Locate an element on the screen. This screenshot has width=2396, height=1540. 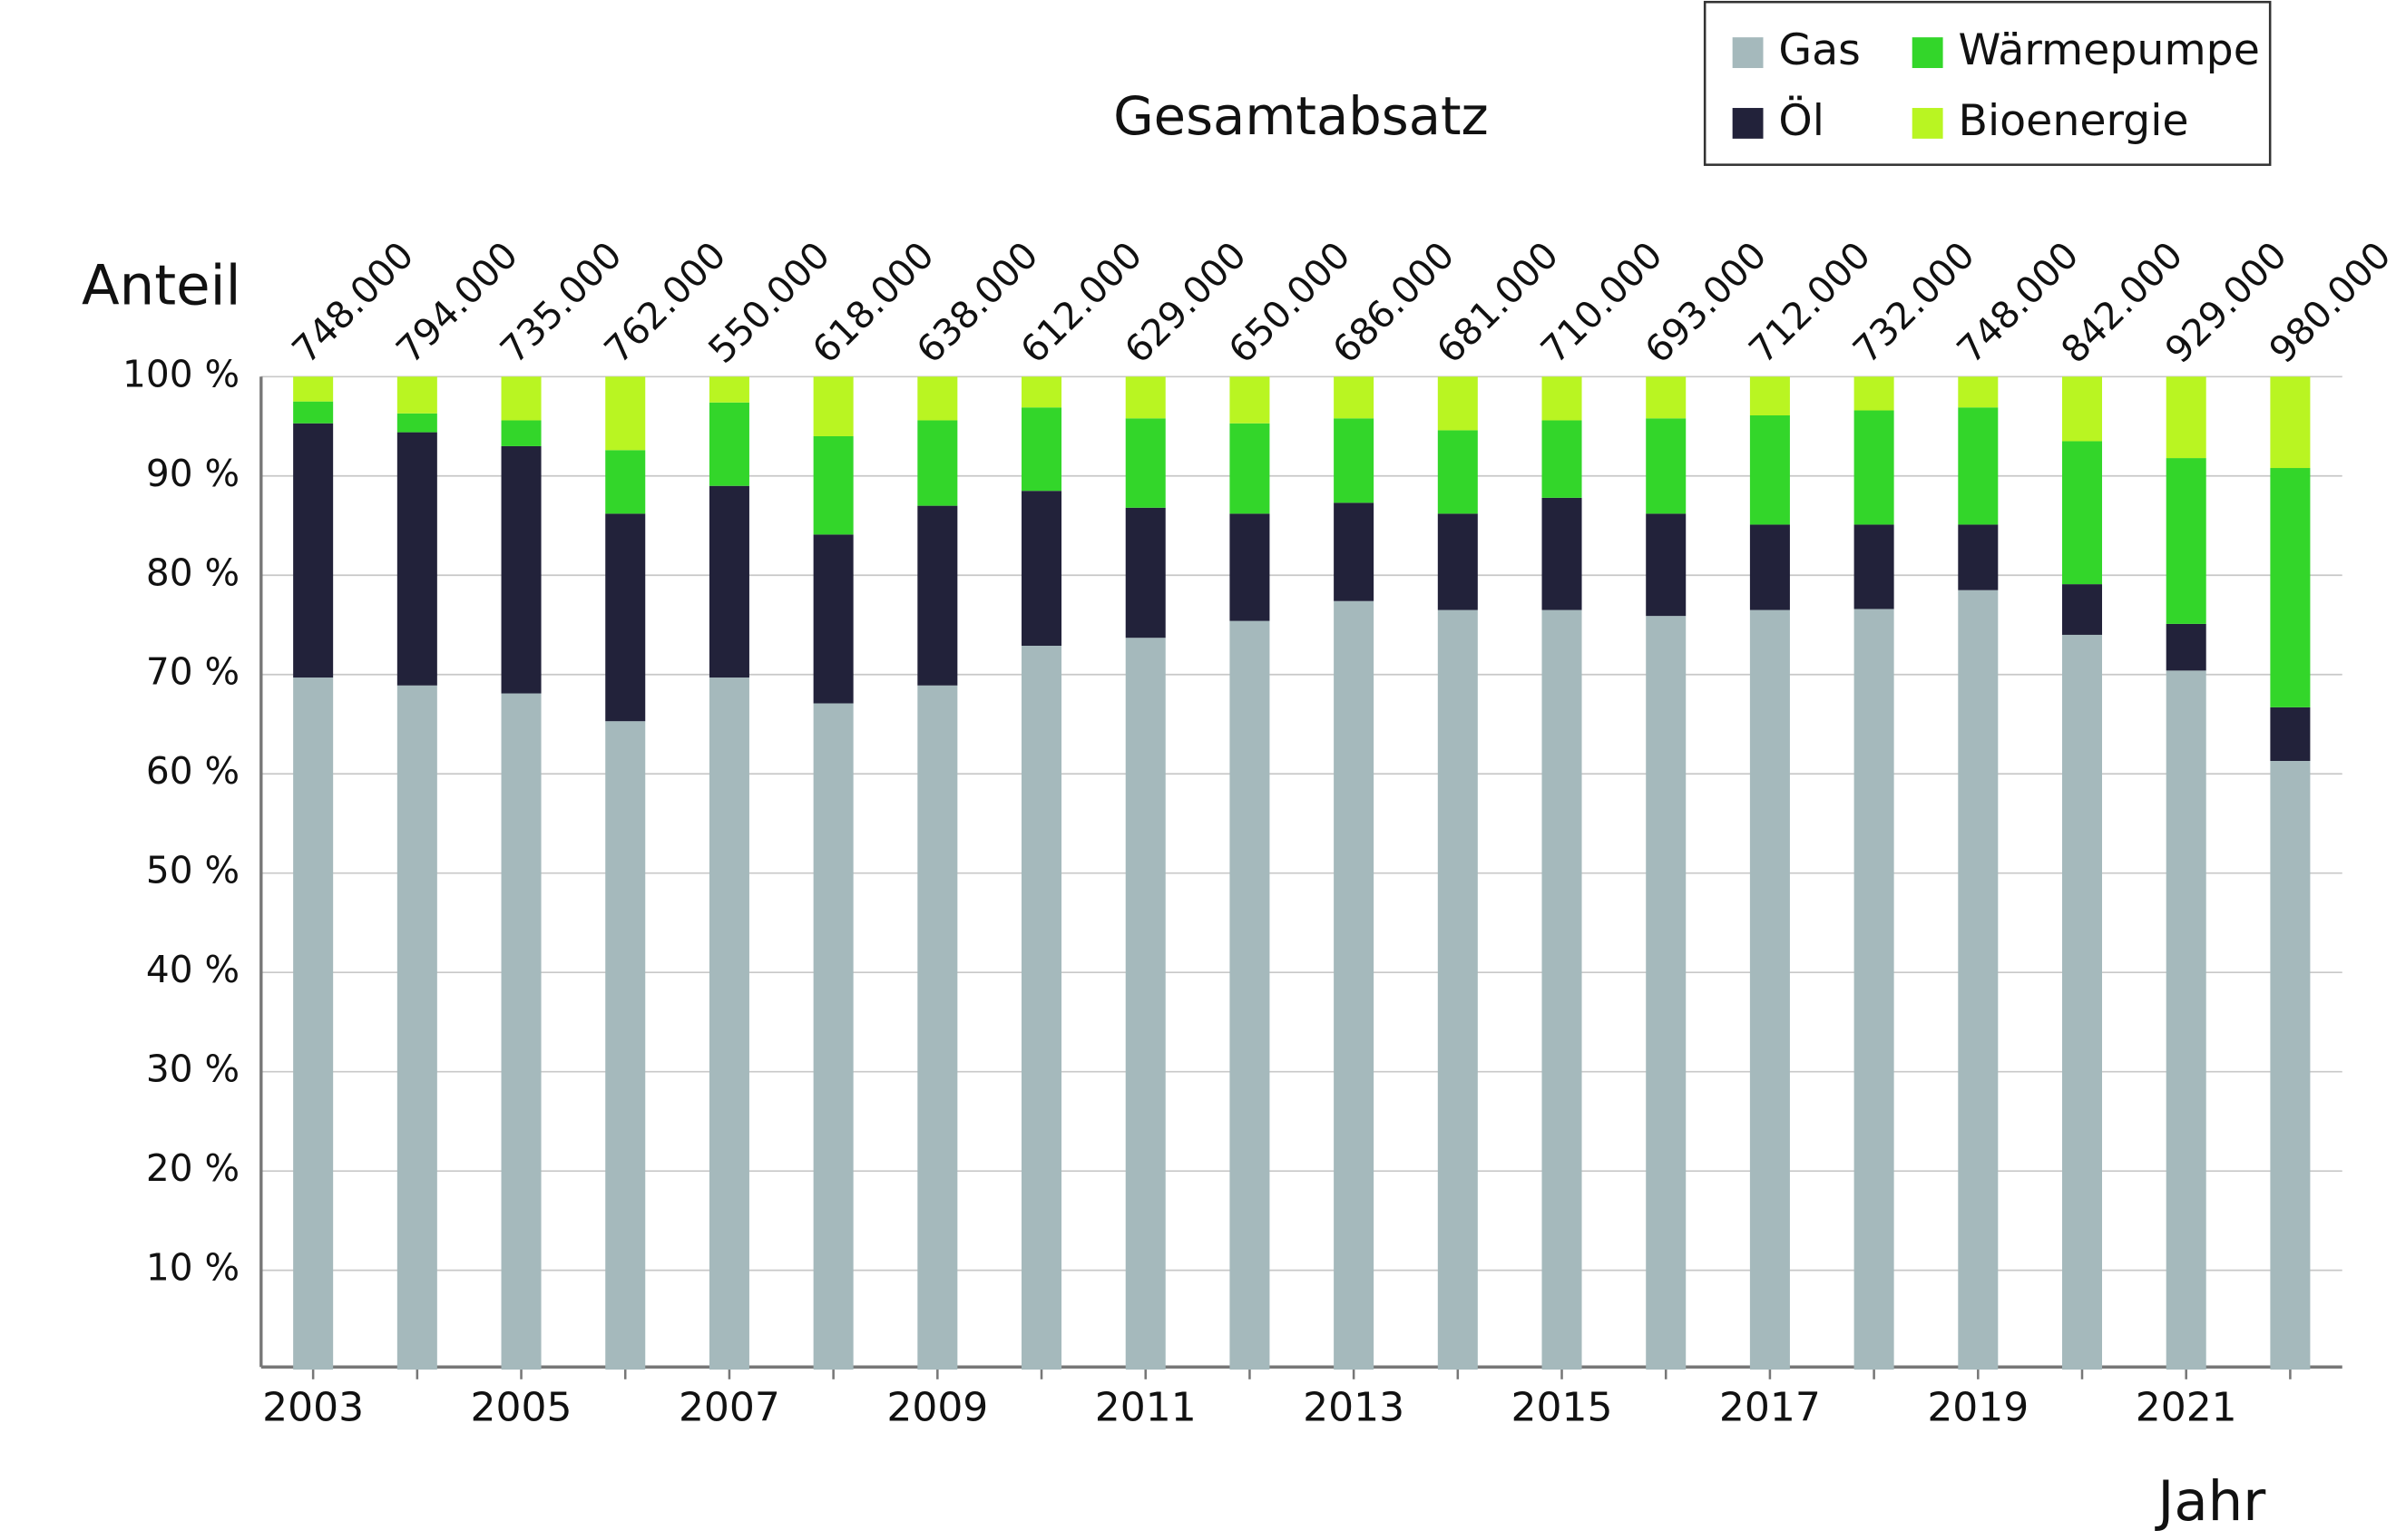
x-tick-label: 2015 is located at coordinates (1562, 1408).